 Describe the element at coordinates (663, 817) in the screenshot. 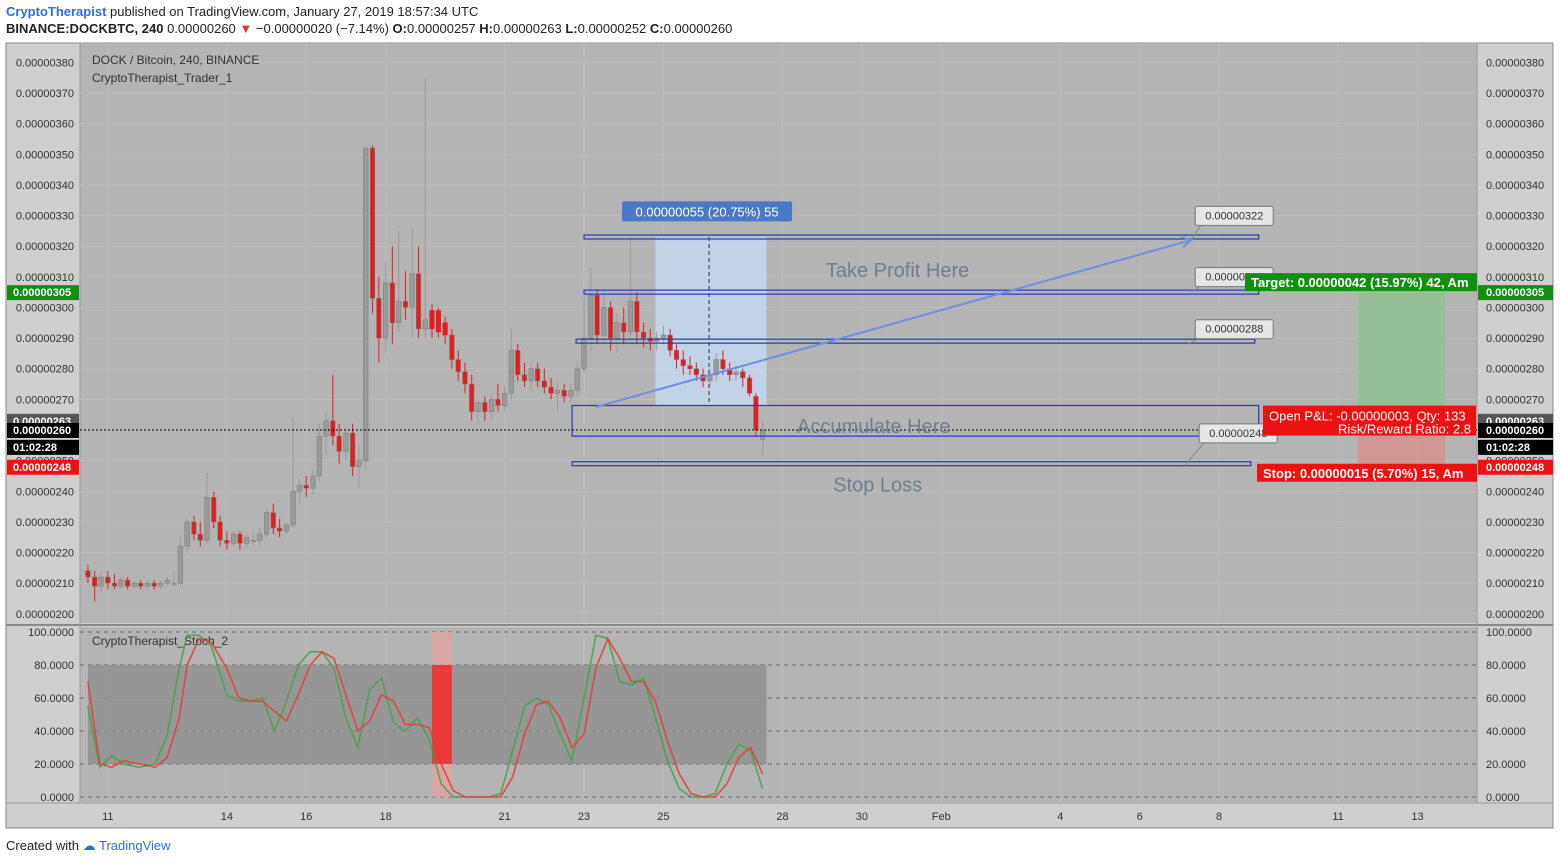

I see `x-tick-label: 25` at that location.